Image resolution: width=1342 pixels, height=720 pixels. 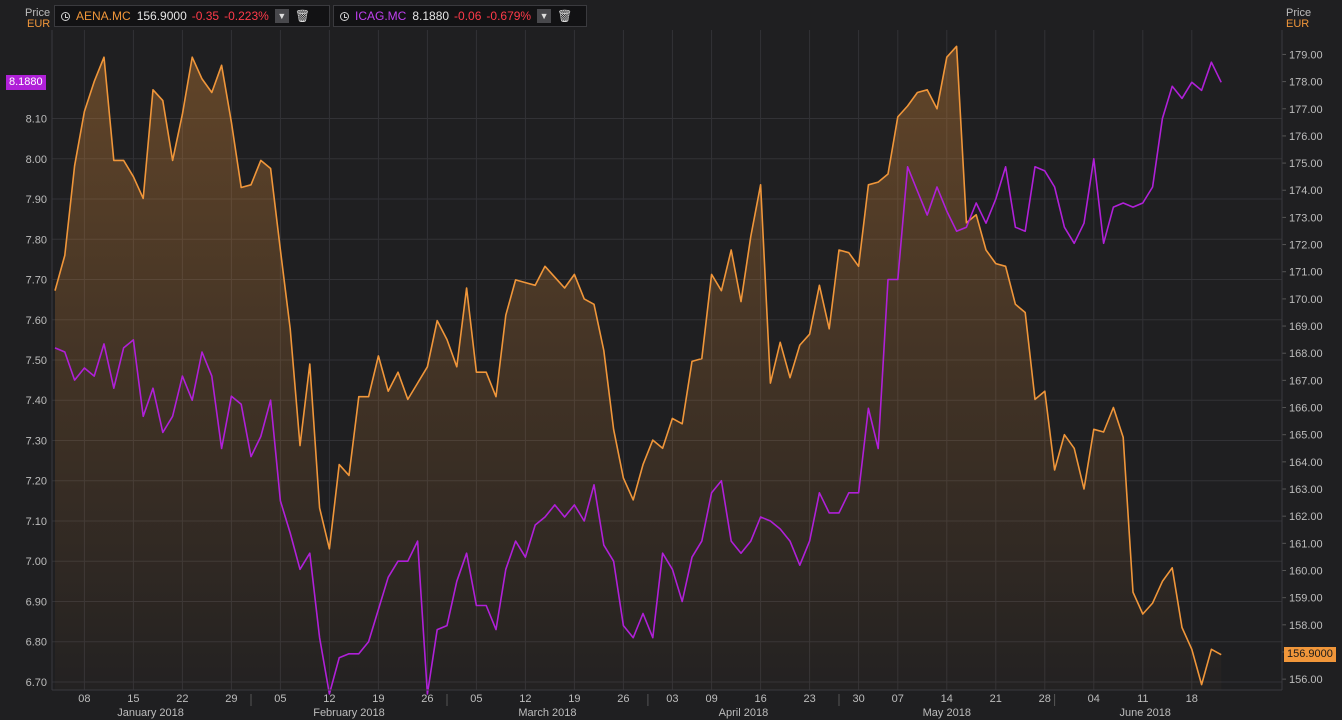 I want to click on x-tick-label: 16, so click(x=760, y=699).